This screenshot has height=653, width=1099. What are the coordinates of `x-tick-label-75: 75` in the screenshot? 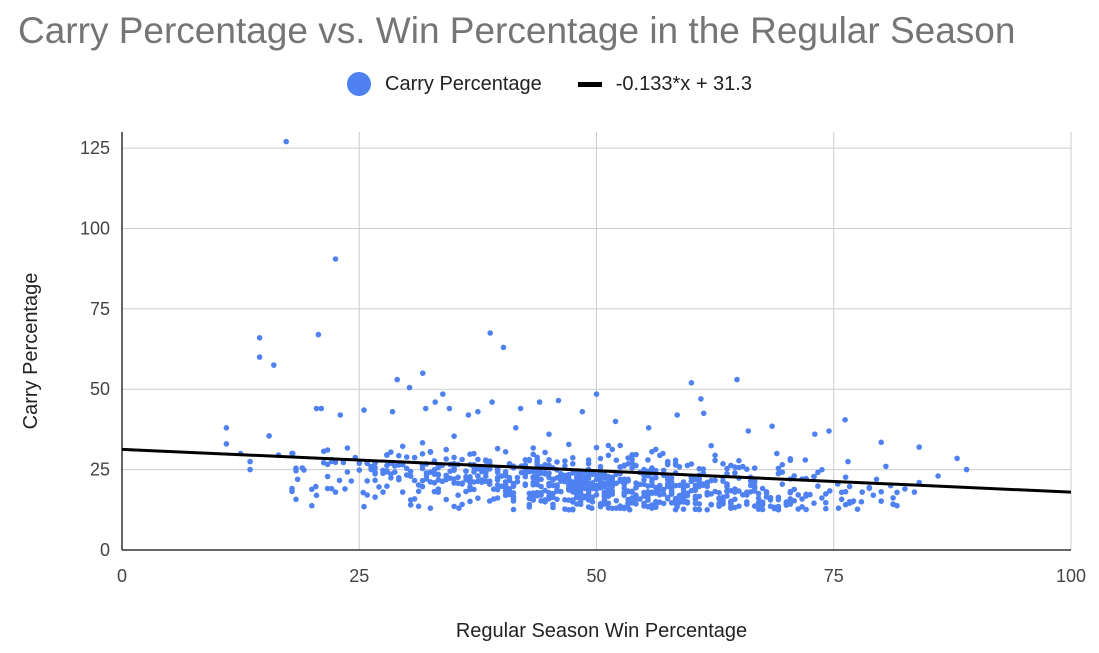 It's located at (834, 576).